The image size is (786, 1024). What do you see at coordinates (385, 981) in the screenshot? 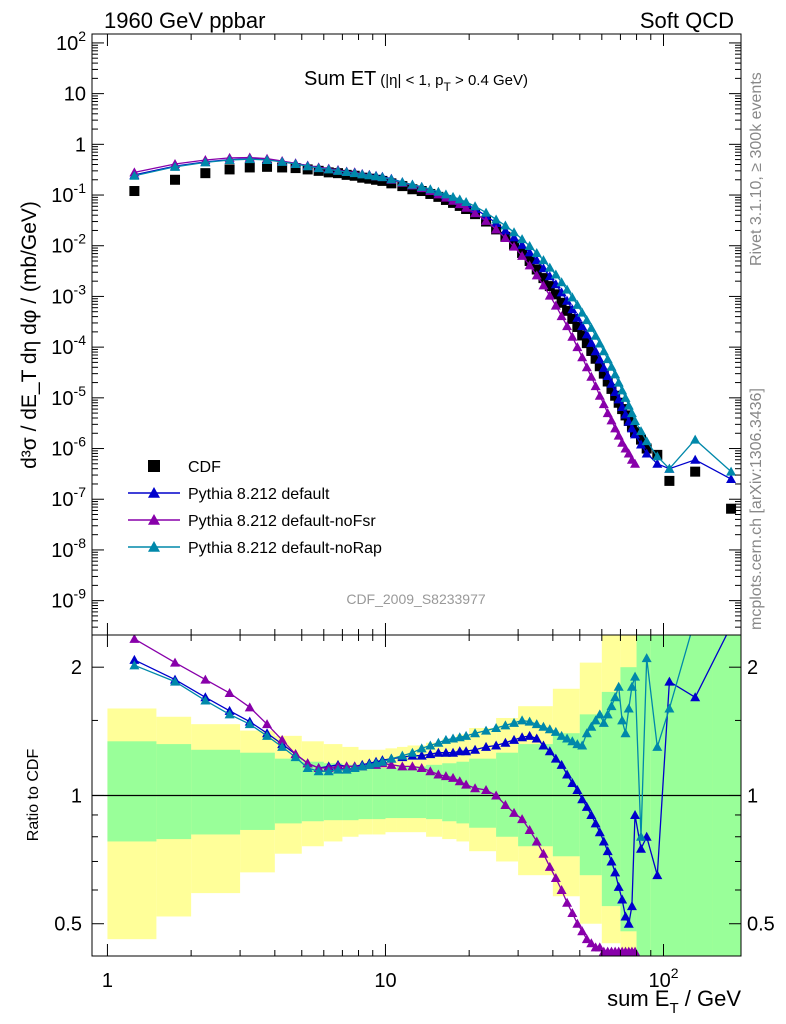
I see `x-tick-label: 10` at bounding box center [385, 981].